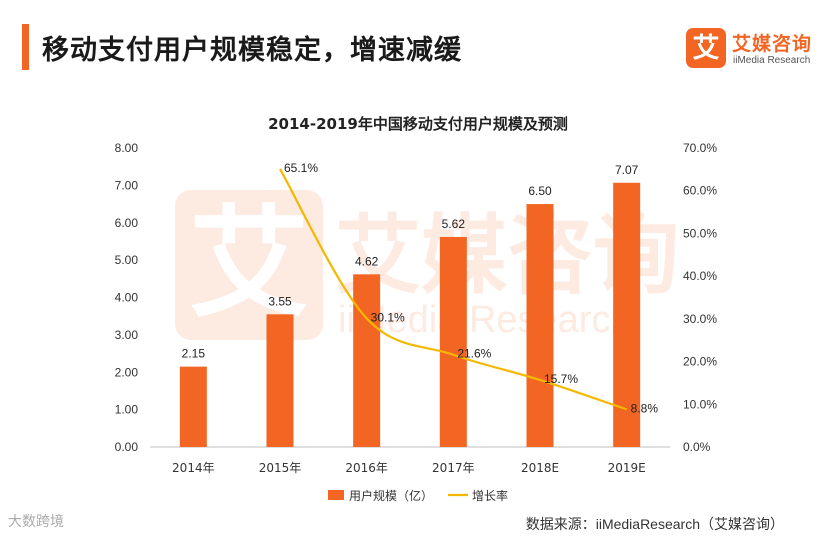 The image size is (834, 538). What do you see at coordinates (700, 276) in the screenshot?
I see `right-axis-tick-label: 40.0%` at bounding box center [700, 276].